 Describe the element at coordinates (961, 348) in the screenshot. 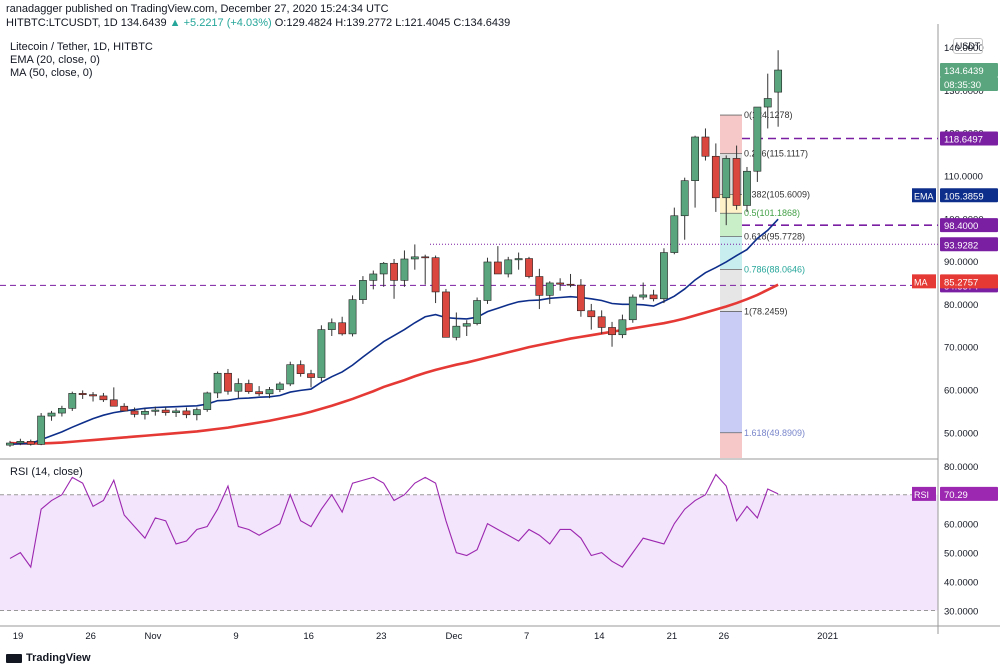

I see `price-tick-label: 70.0000` at that location.